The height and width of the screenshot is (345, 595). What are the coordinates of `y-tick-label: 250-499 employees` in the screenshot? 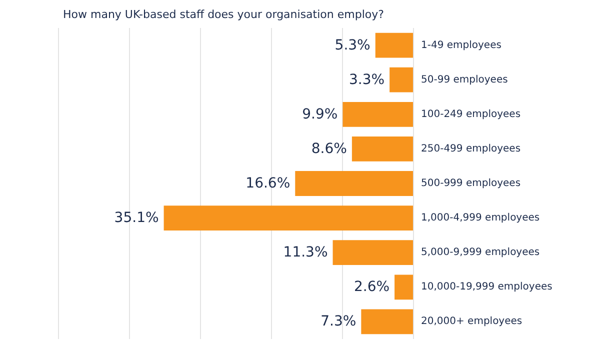 It's located at (471, 148).